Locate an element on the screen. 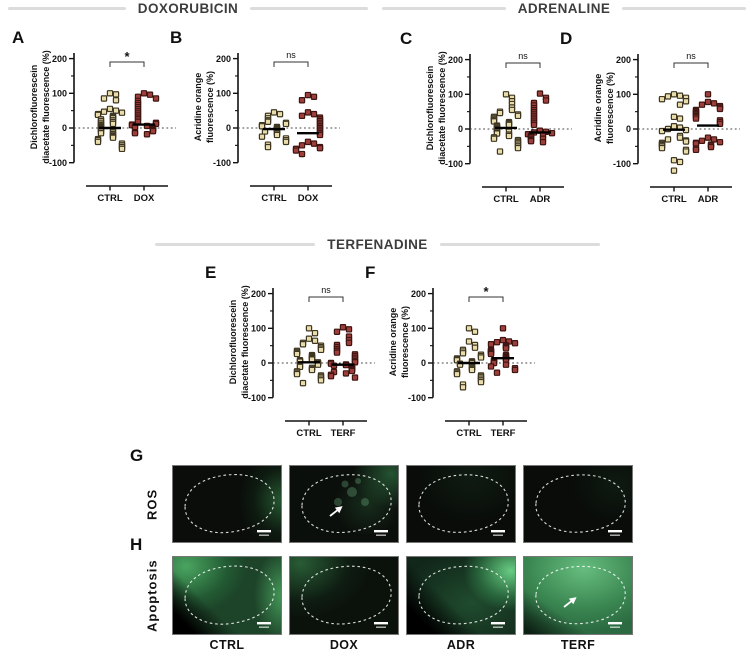  y-axis-label: Dichlorofluorescein is located at coordinates (34, 107).